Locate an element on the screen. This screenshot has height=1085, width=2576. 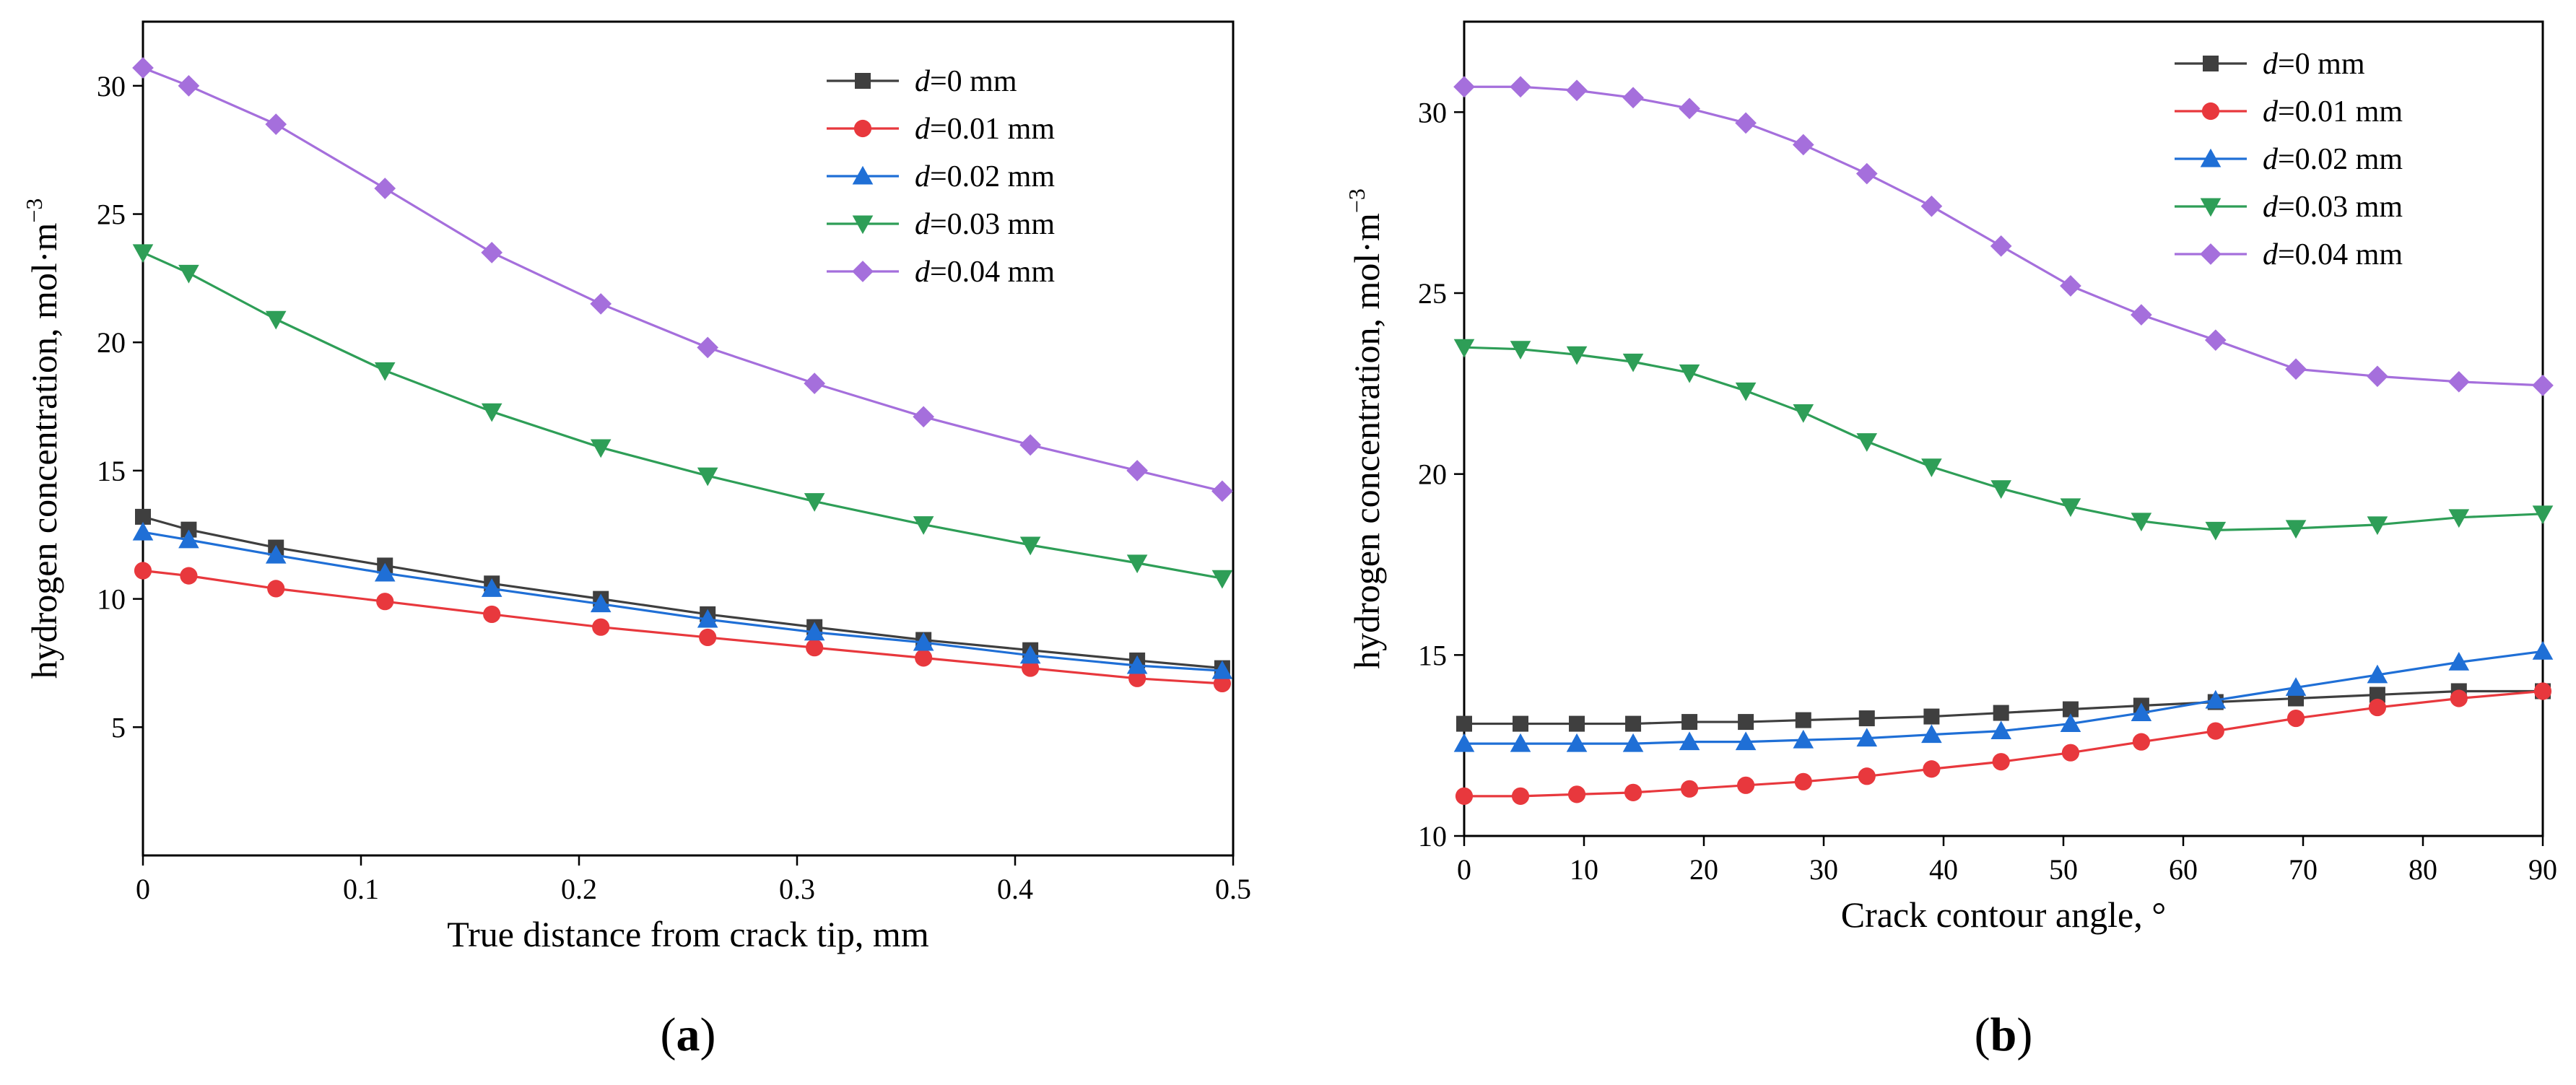
legend-label-rest: =0 mm is located at coordinates (973, 81).